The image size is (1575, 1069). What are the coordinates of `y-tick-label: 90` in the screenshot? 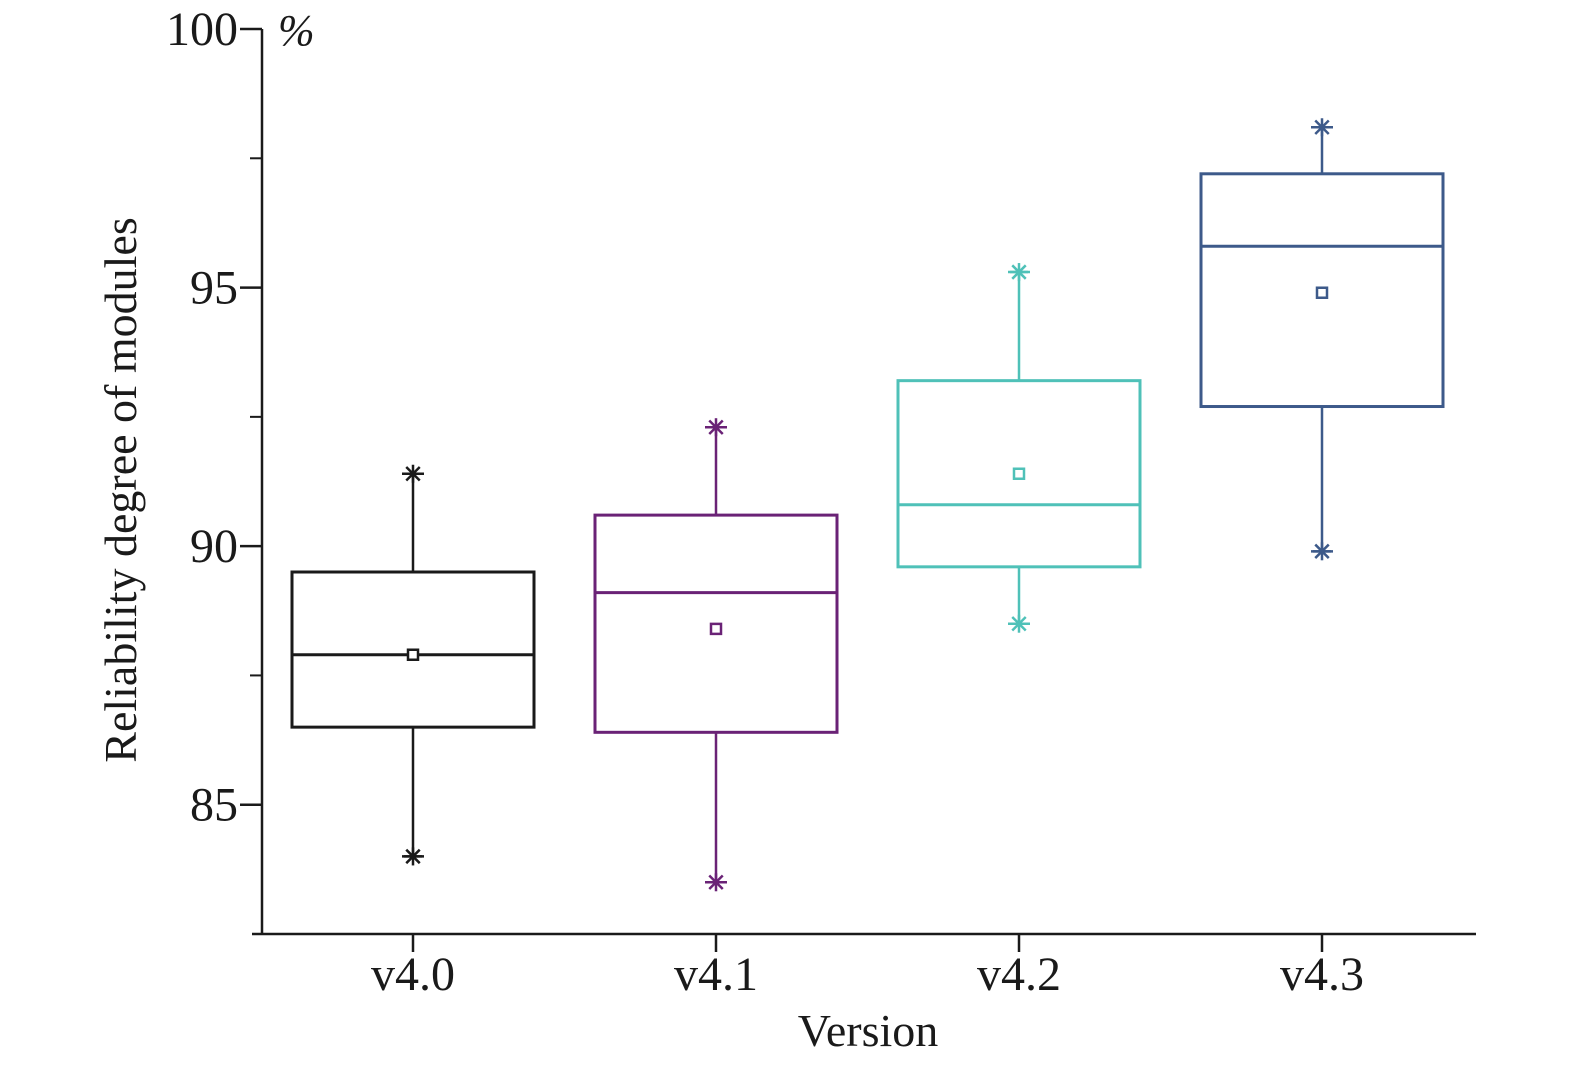 It's located at (214, 546).